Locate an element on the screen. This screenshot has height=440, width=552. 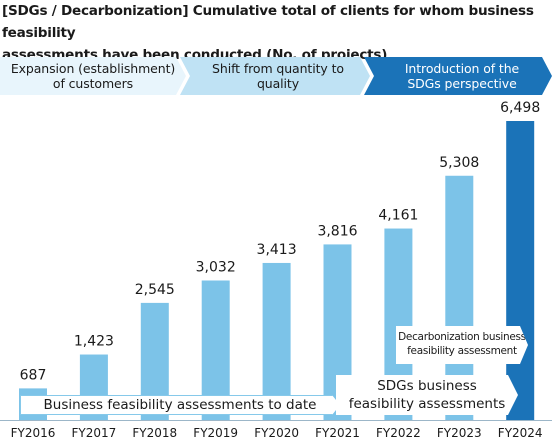
value-label-fy2017: 1,423 is located at coordinates (94, 342).